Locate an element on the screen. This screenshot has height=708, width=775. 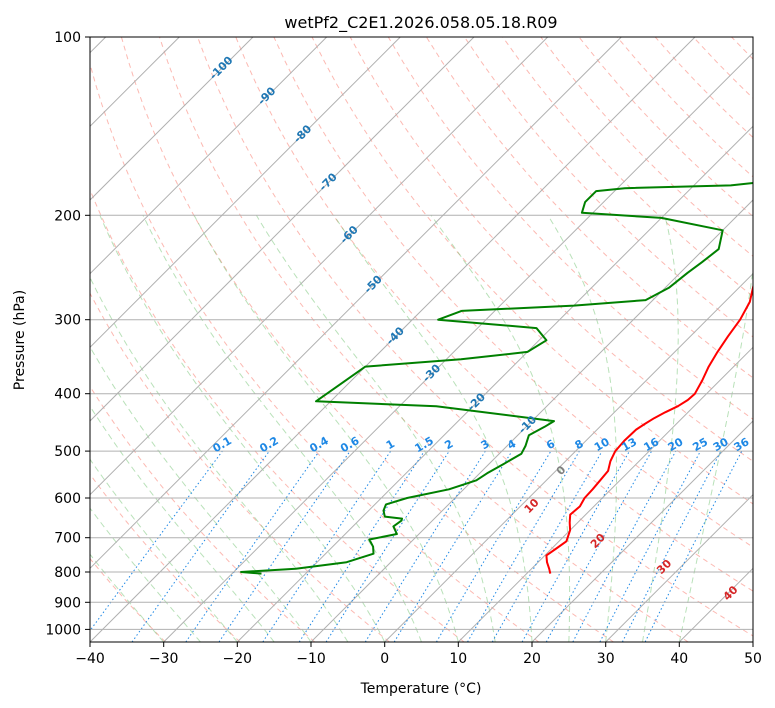
y-tick-label: 600 is located at coordinates (67, 499).